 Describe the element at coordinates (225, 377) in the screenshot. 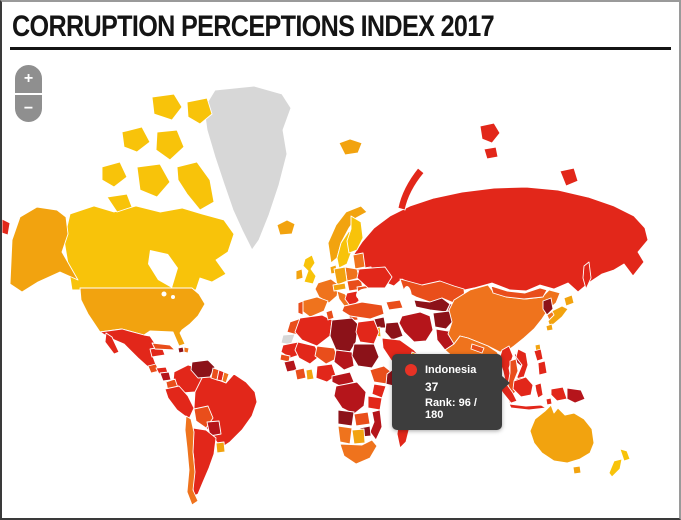

I see `region-french-guiana` at that location.